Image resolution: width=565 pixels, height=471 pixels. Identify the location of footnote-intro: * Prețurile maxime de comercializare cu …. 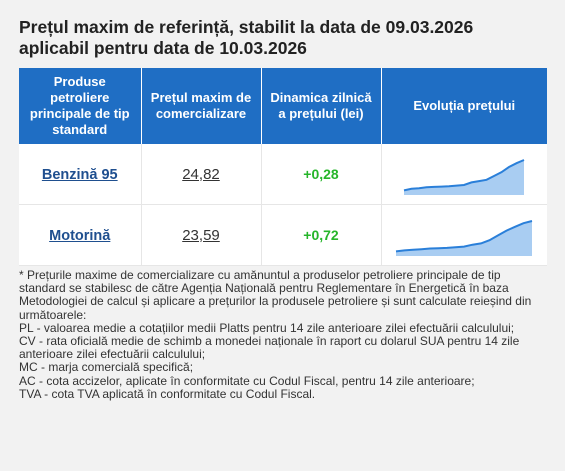
(275, 295).